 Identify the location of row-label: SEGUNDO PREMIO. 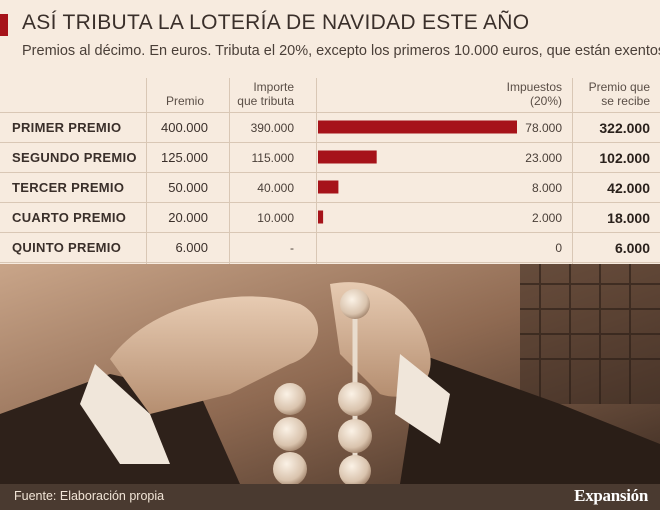
(74, 157).